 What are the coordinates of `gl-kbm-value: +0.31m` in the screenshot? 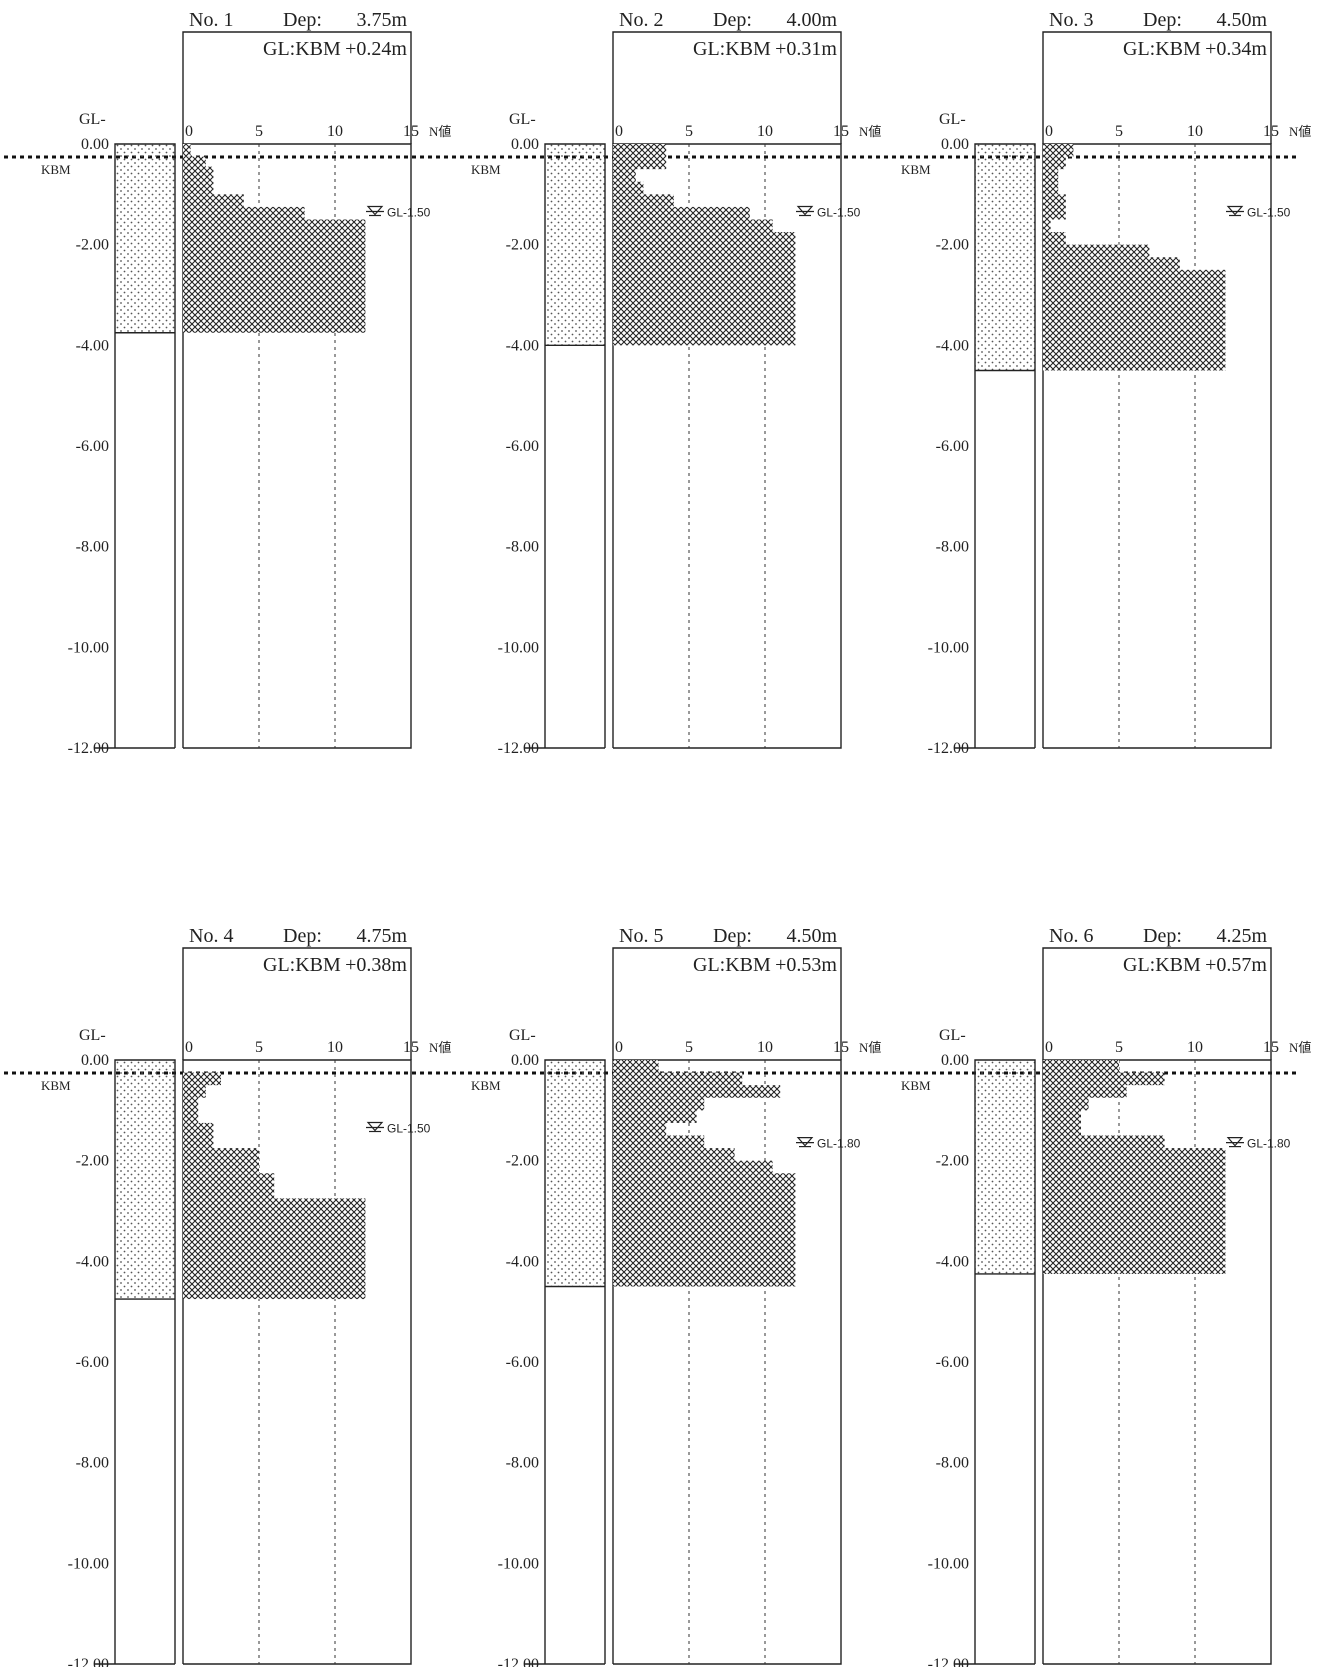 It's located at (806, 49).